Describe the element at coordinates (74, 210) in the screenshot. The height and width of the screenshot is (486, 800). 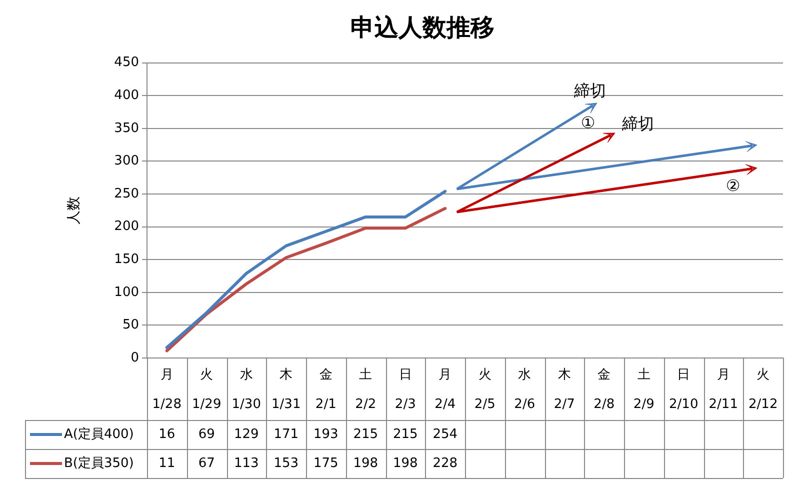
I see `y-axis-title: 人数` at that location.